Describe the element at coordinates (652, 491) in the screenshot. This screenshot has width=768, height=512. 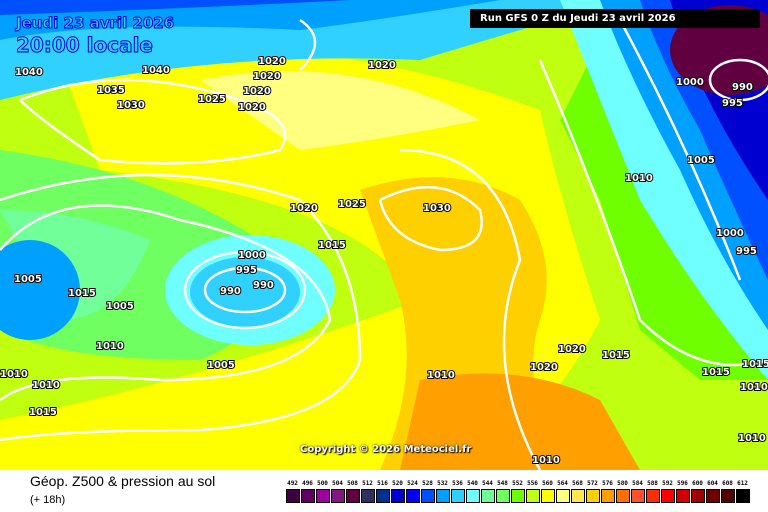
I see `legend-item: 588` at that location.